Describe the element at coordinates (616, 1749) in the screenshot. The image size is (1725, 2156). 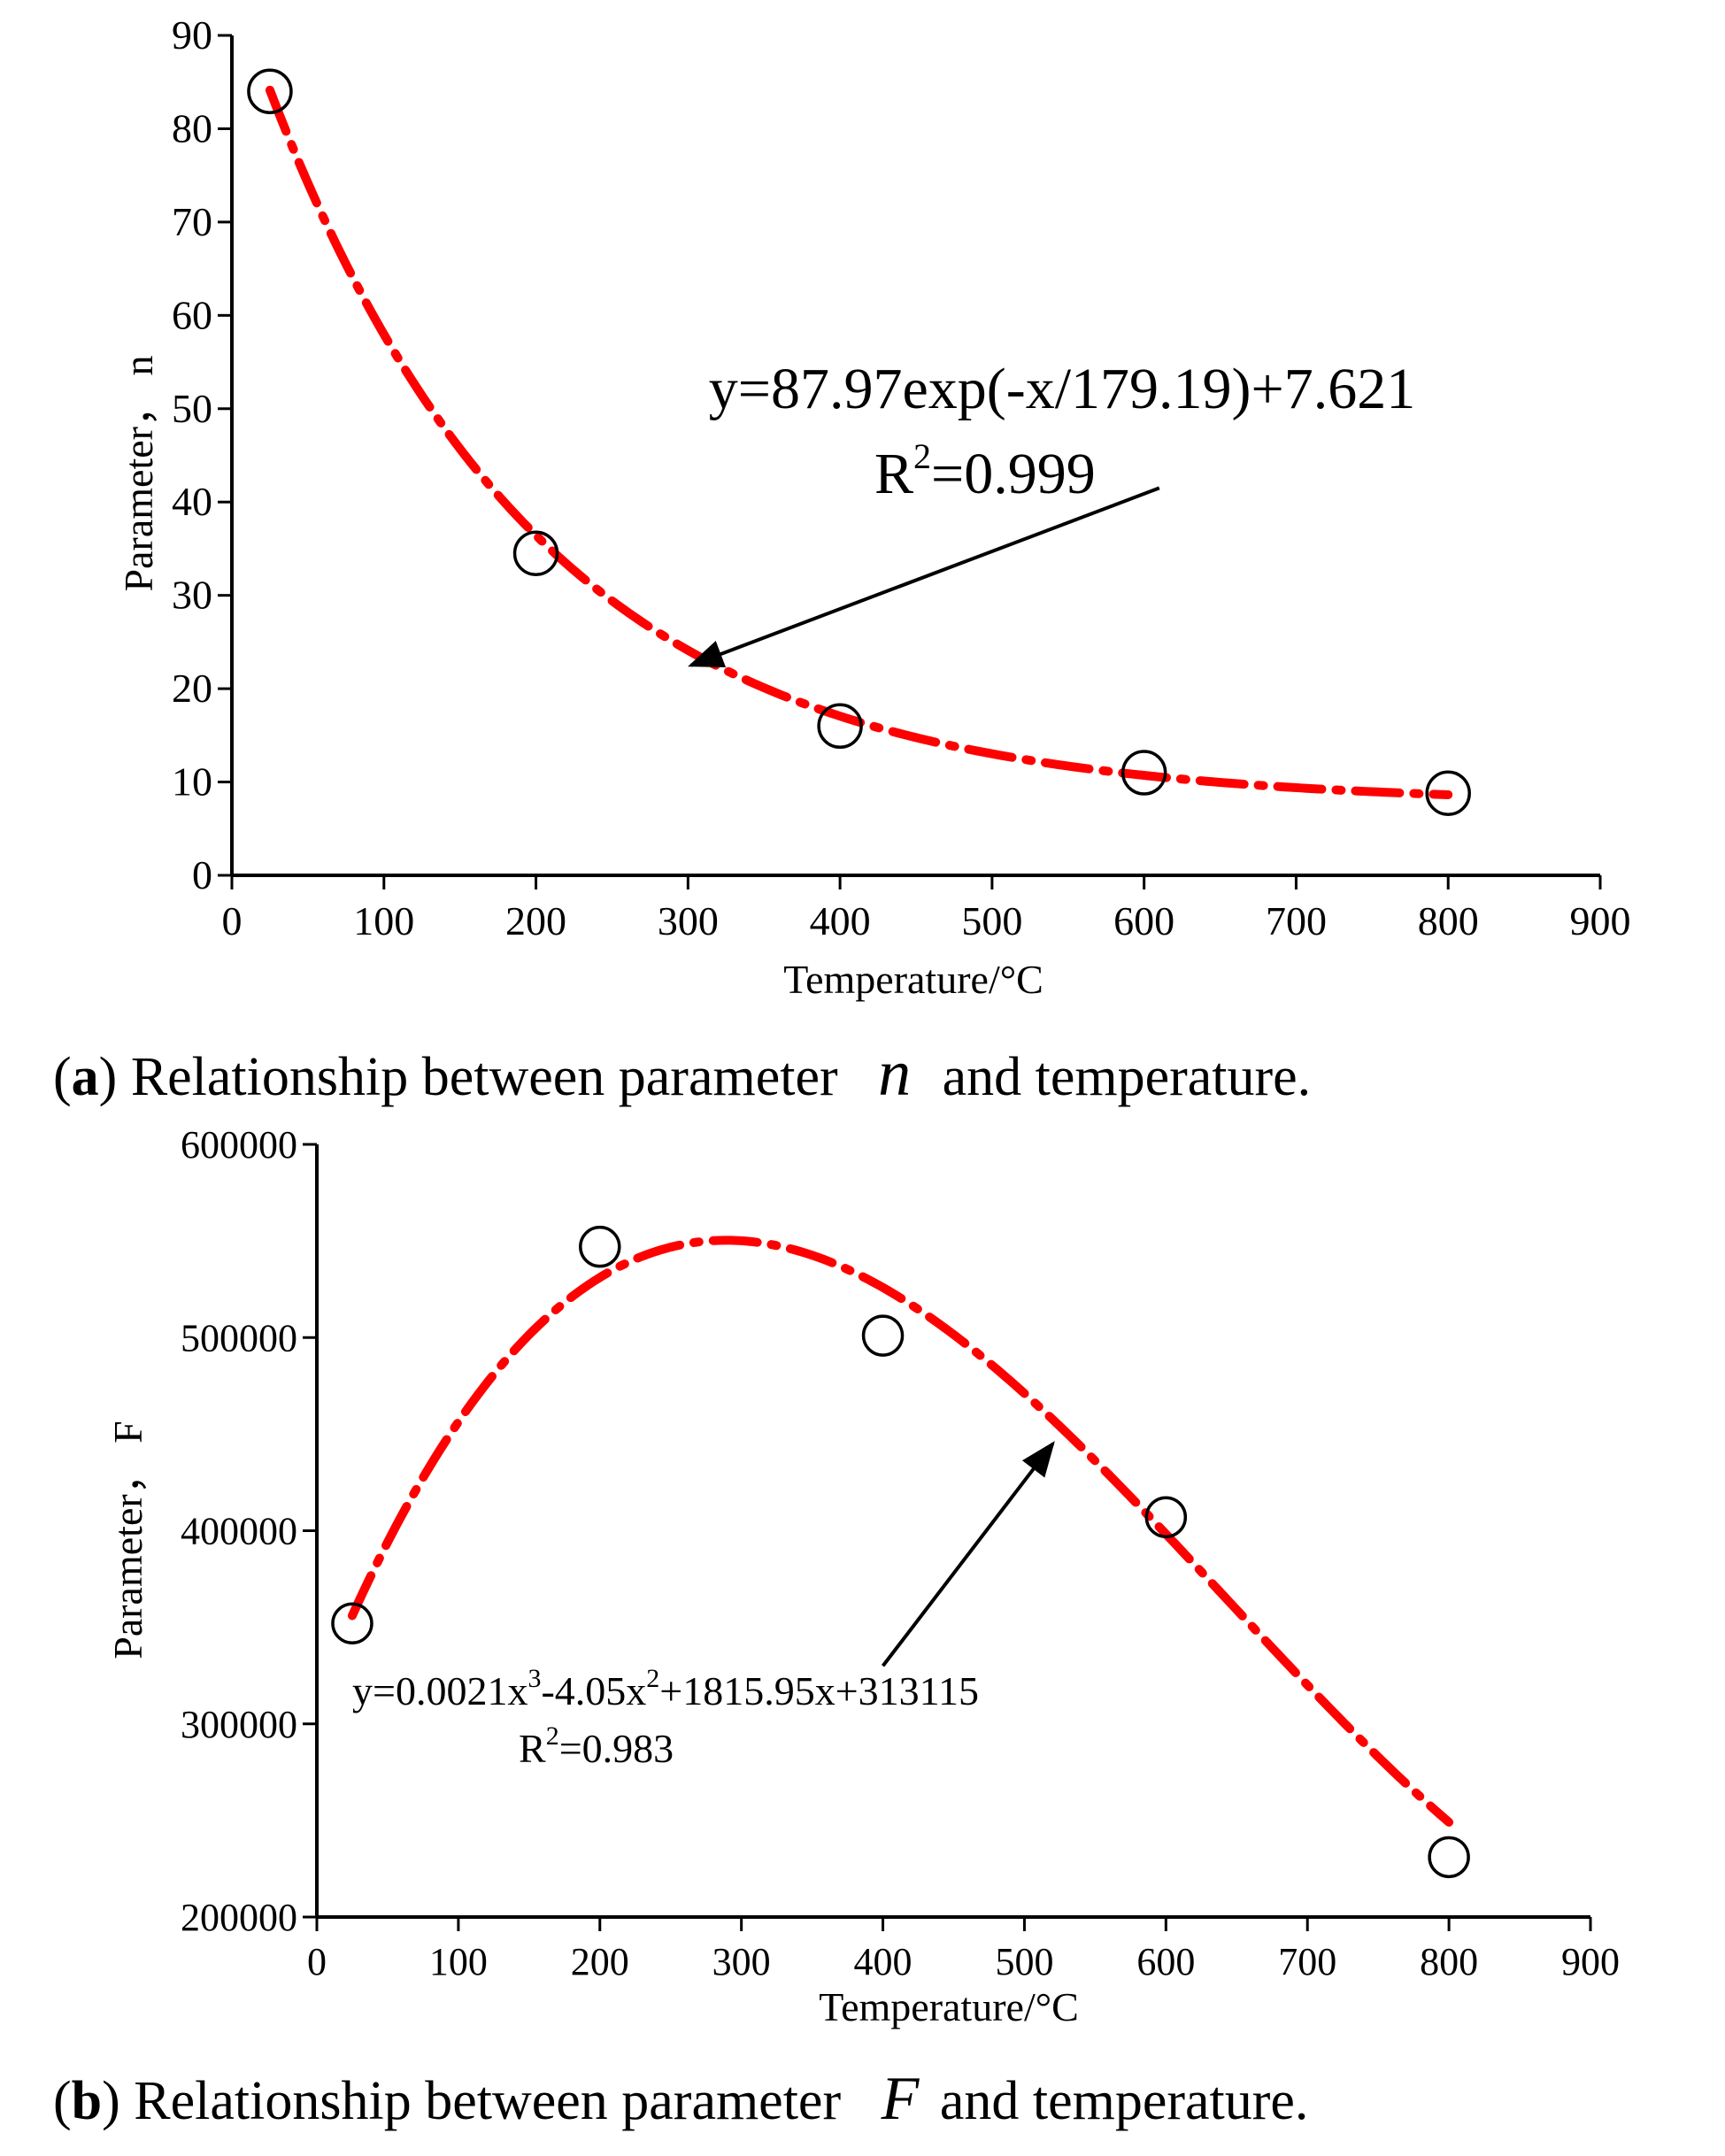
I see `r-squared-value-b: =0.983` at that location.